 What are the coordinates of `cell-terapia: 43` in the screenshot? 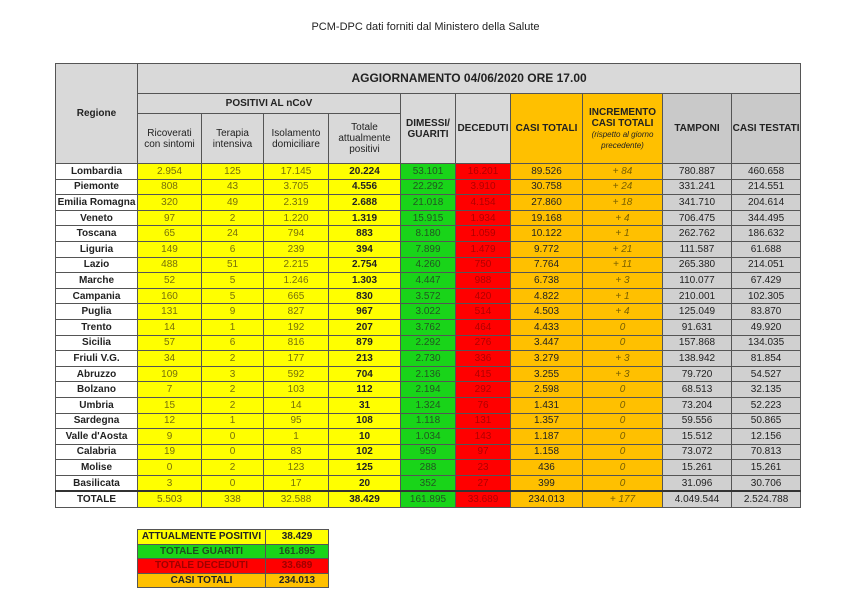 It's located at (232, 187).